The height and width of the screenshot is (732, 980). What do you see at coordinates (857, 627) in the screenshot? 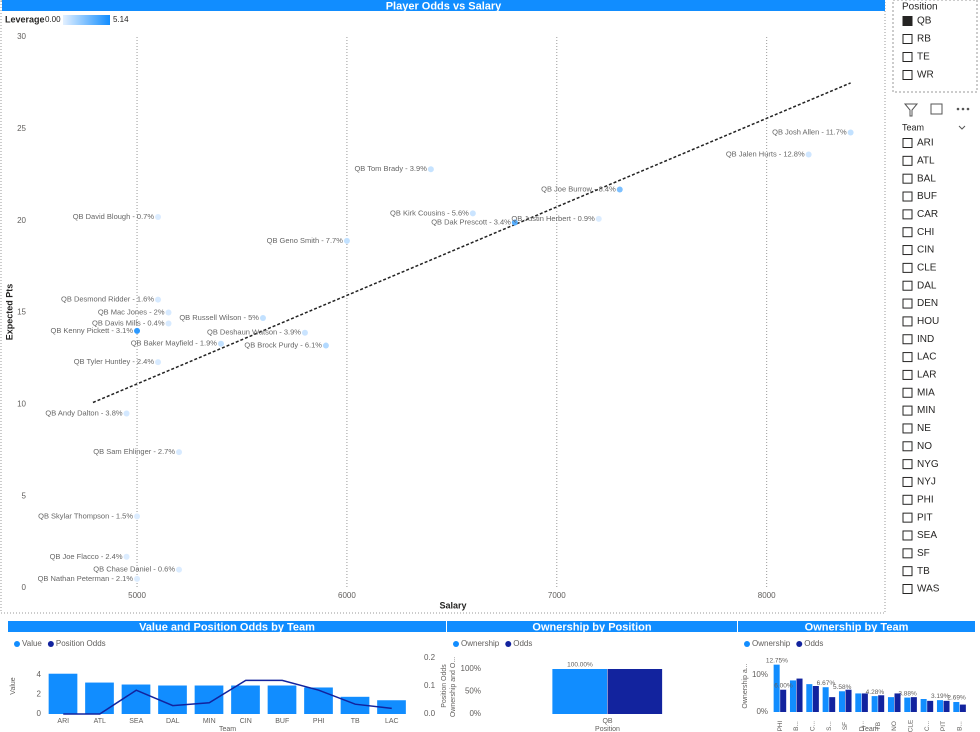
I see `chart-title: Ownership by Team` at bounding box center [857, 627].